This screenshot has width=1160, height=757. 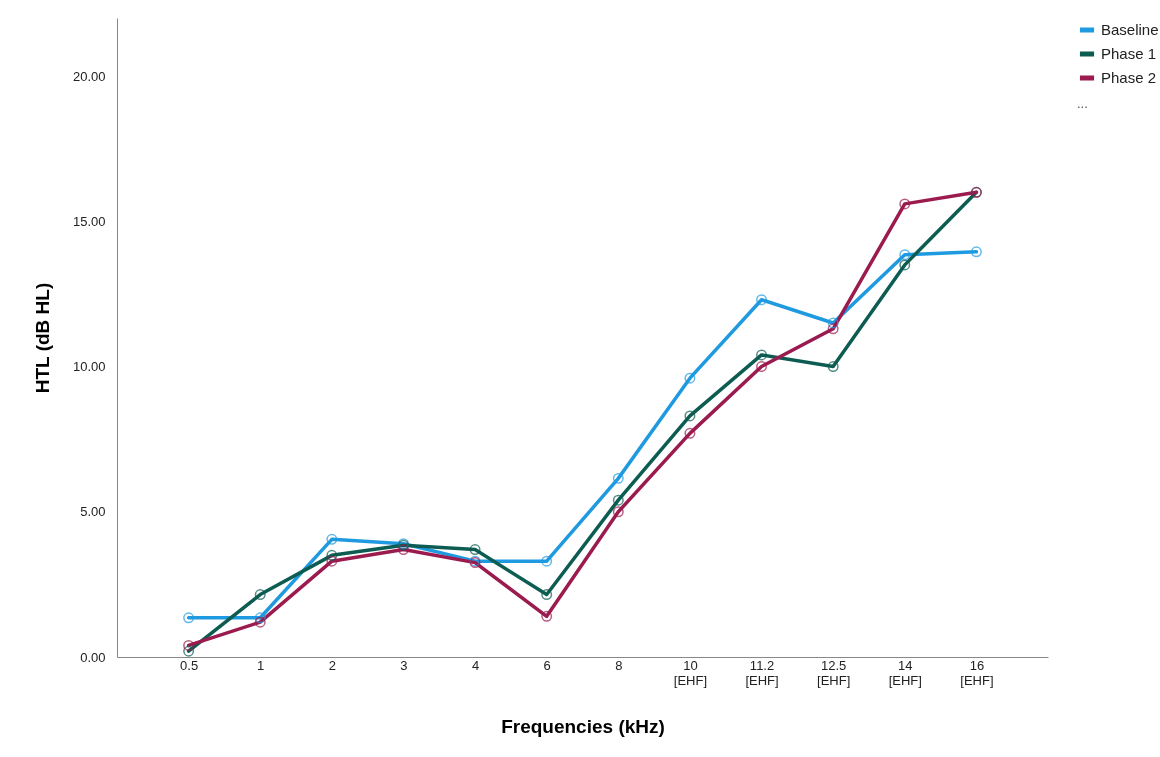 I want to click on x-tick-label: 0.5, so click(x=189, y=665).